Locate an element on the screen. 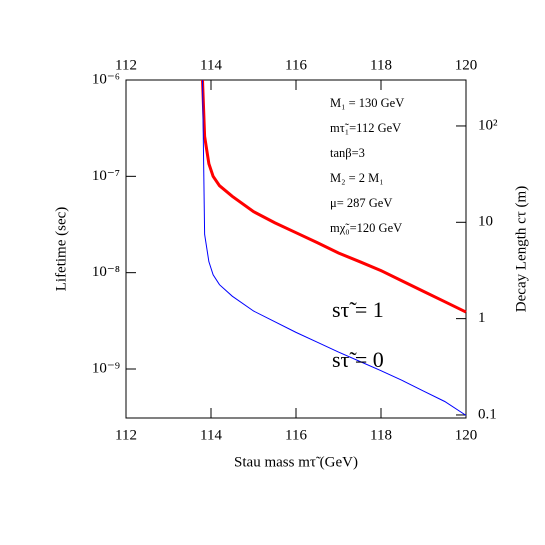 Image resolution: width=545 pixels, height=545 pixels. x-axis-label: Stau mass mτ̃ (GeV) is located at coordinates (296, 462).